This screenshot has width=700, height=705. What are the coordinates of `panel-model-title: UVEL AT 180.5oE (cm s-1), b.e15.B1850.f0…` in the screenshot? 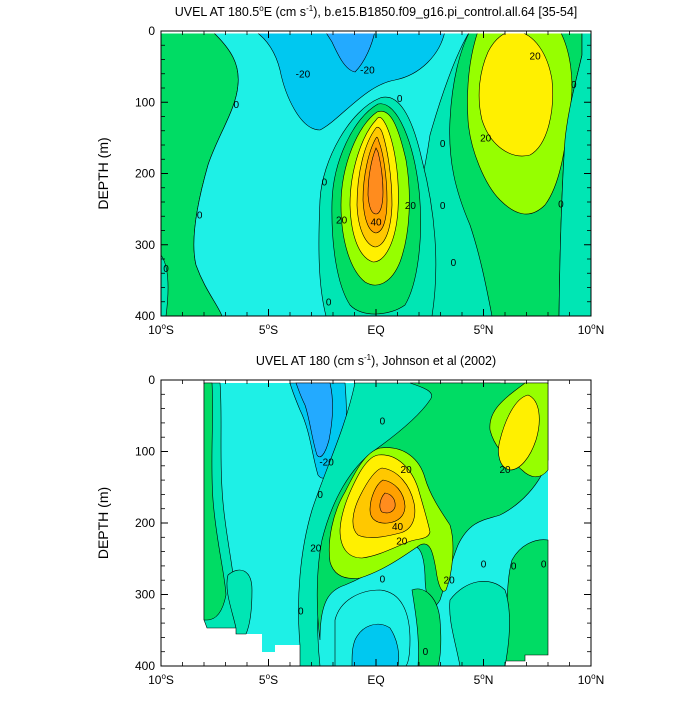 It's located at (376, 11).